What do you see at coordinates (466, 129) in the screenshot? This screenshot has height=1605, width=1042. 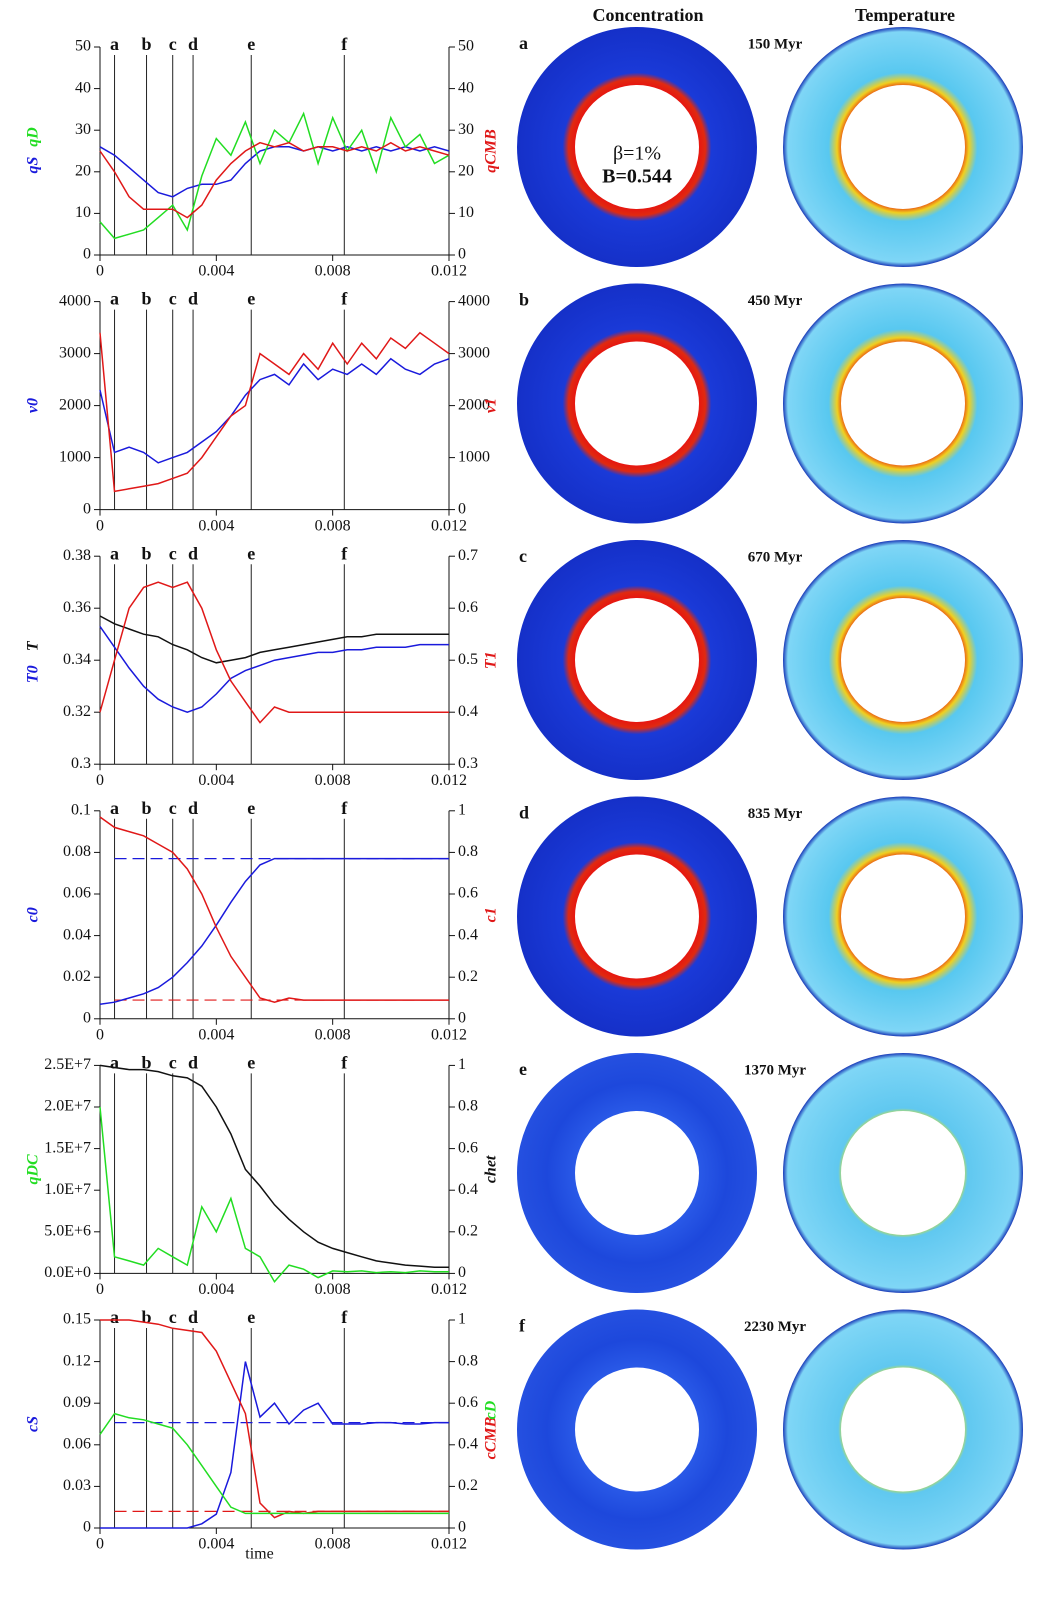 I see `y2-tick-label: 30` at bounding box center [466, 129].